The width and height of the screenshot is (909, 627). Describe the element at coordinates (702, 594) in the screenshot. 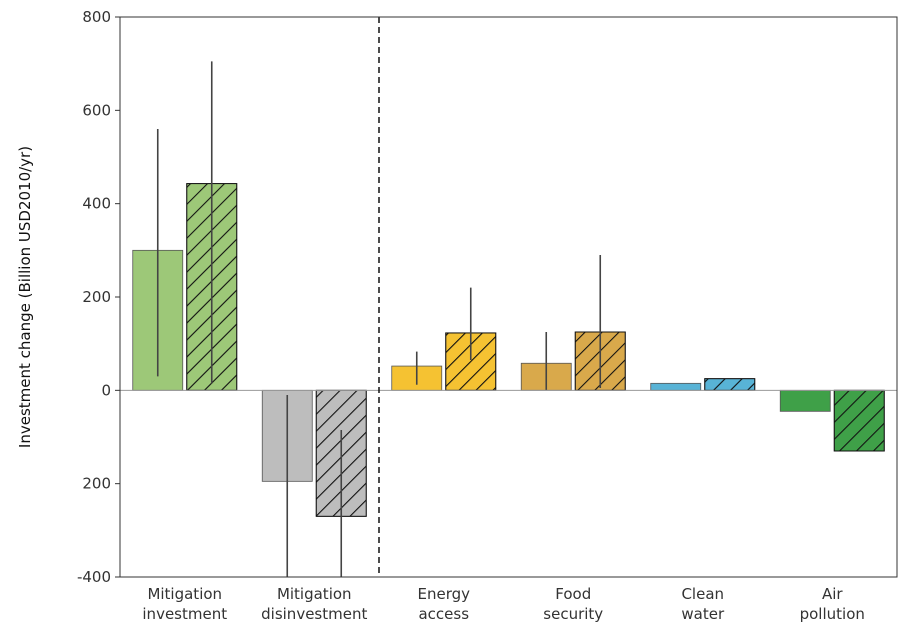

I see `x-tick-label-4-0: Clean` at that location.